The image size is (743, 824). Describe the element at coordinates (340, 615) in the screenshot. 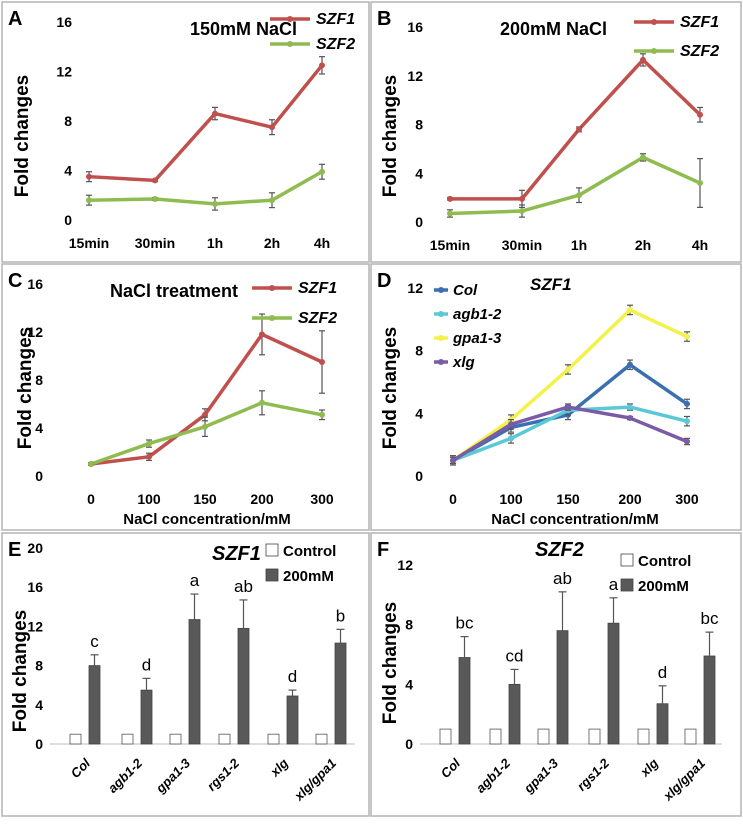

I see `significance-letter: b` at that location.